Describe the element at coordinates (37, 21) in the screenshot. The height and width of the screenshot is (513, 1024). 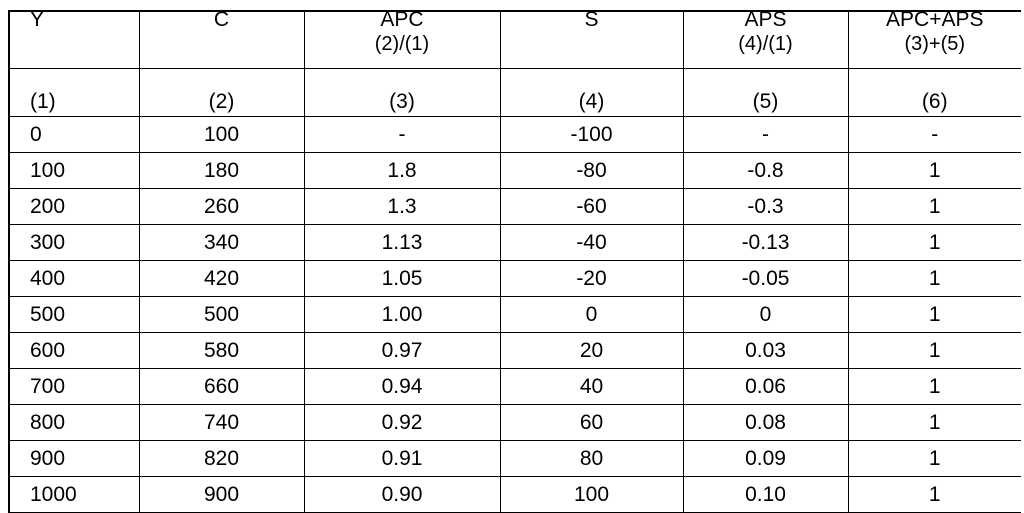
I see `header-title: Y` at that location.